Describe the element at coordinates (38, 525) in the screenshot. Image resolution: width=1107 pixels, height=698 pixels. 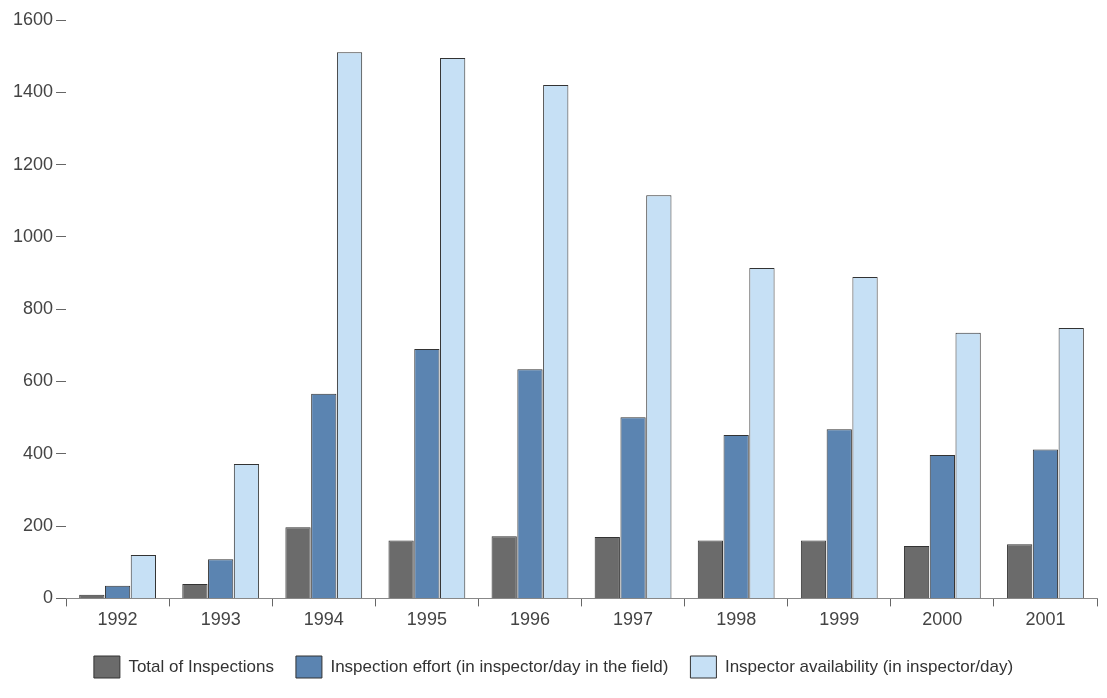
I see `y-tick-label: 200` at that location.